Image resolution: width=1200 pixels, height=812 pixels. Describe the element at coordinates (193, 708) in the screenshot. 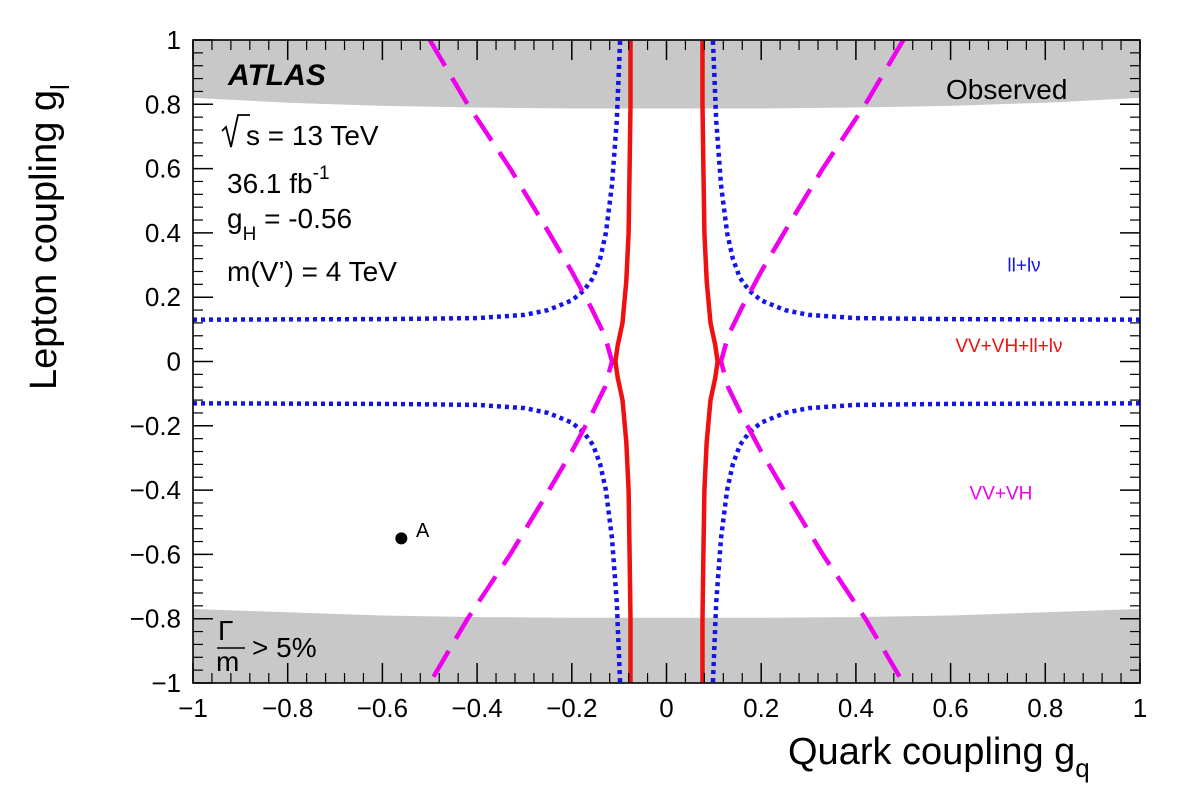

I see `x-tick-label: −1` at that location.